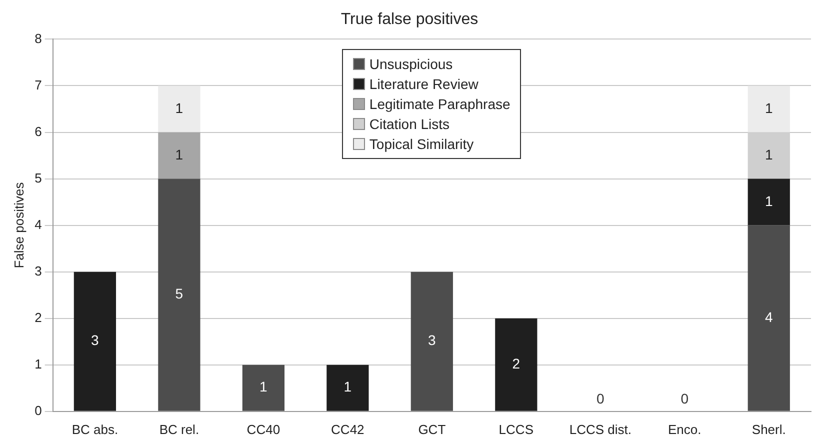 Image resolution: width=823 pixels, height=445 pixels. What do you see at coordinates (411, 64) in the screenshot?
I see `legend-label: Unsuspicious` at bounding box center [411, 64].